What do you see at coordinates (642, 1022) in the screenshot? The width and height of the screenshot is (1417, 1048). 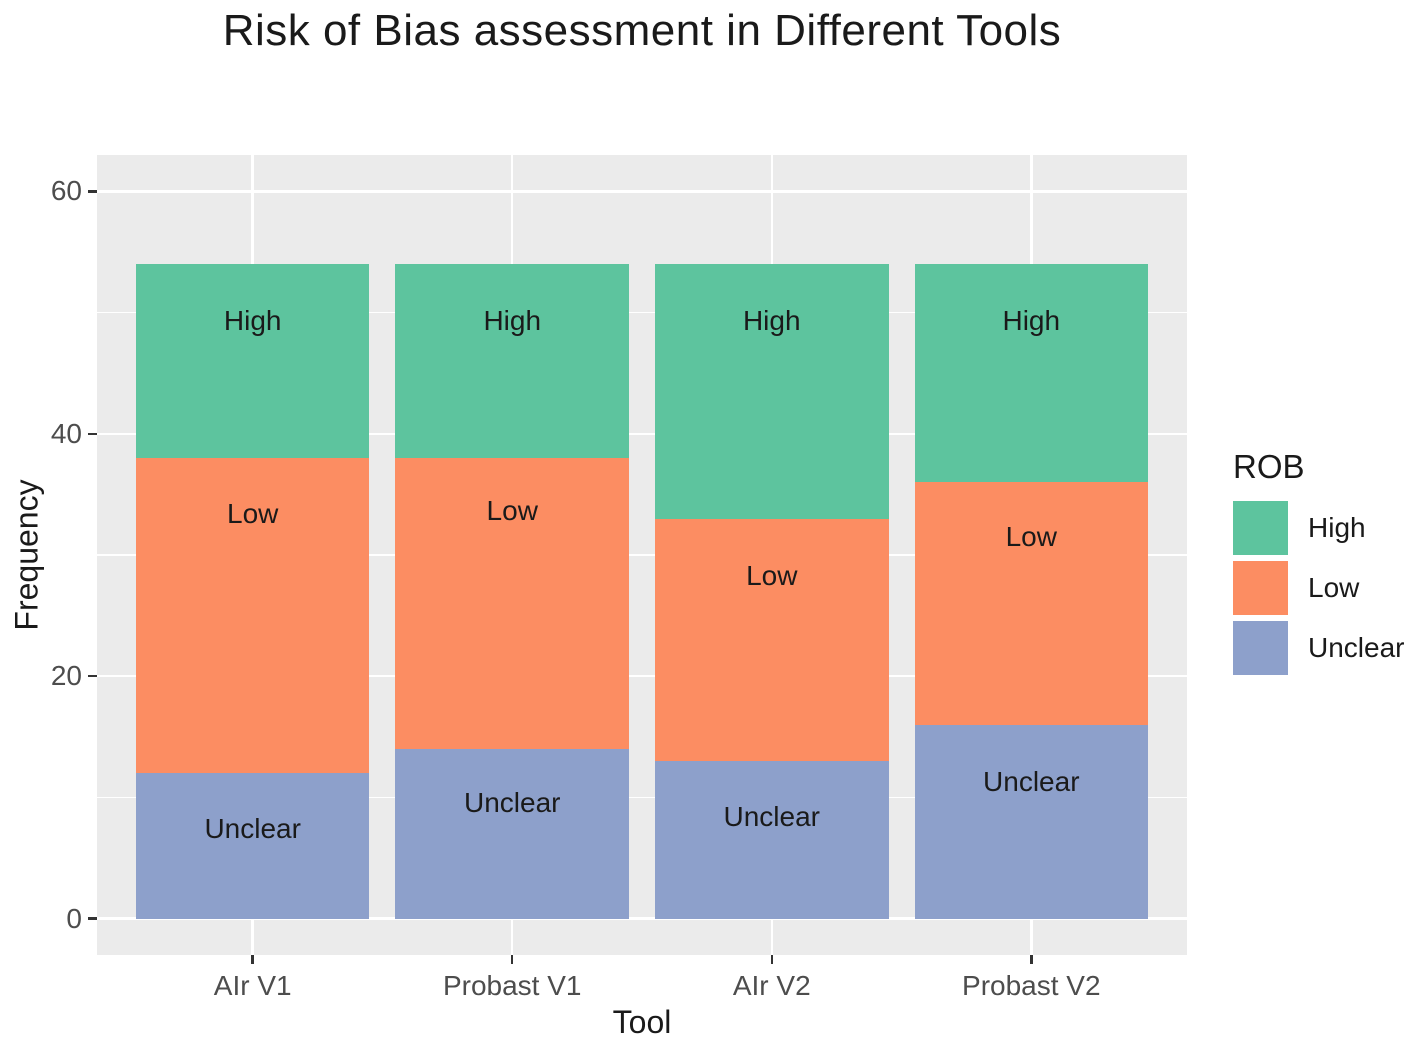 I see `x-axis-title: Tool` at bounding box center [642, 1022].